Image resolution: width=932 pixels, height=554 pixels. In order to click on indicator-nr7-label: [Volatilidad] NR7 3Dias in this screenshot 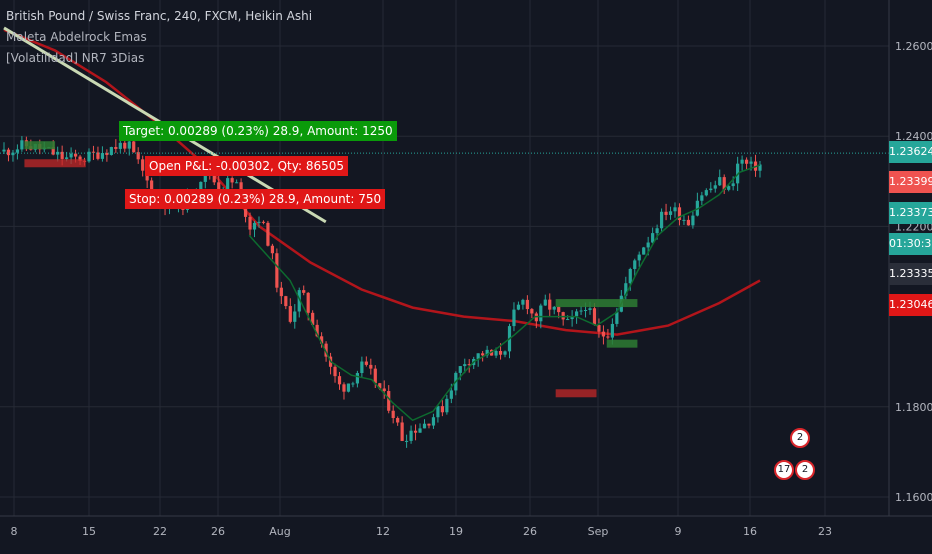, I will do `click(75, 58)`.